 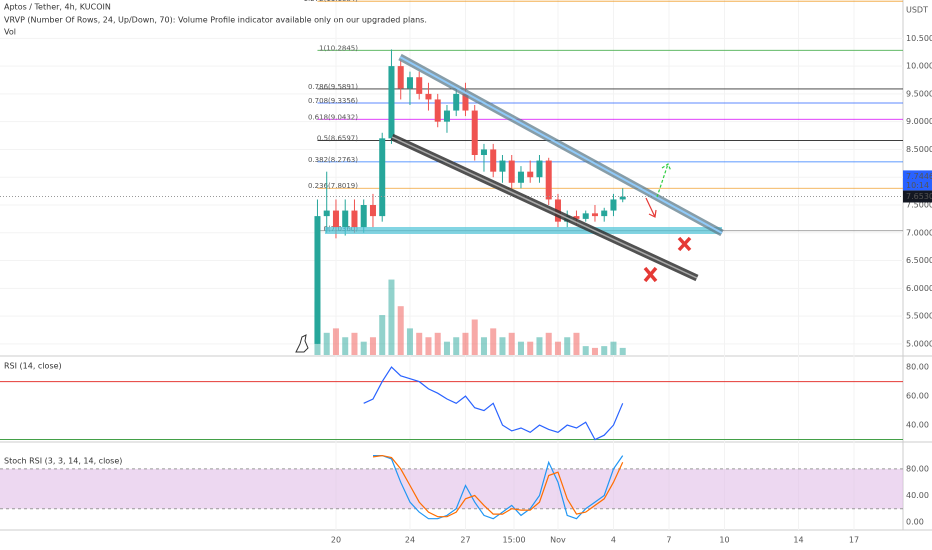 I want to click on fib-label: 0.236(7.8019), so click(x=333, y=186).